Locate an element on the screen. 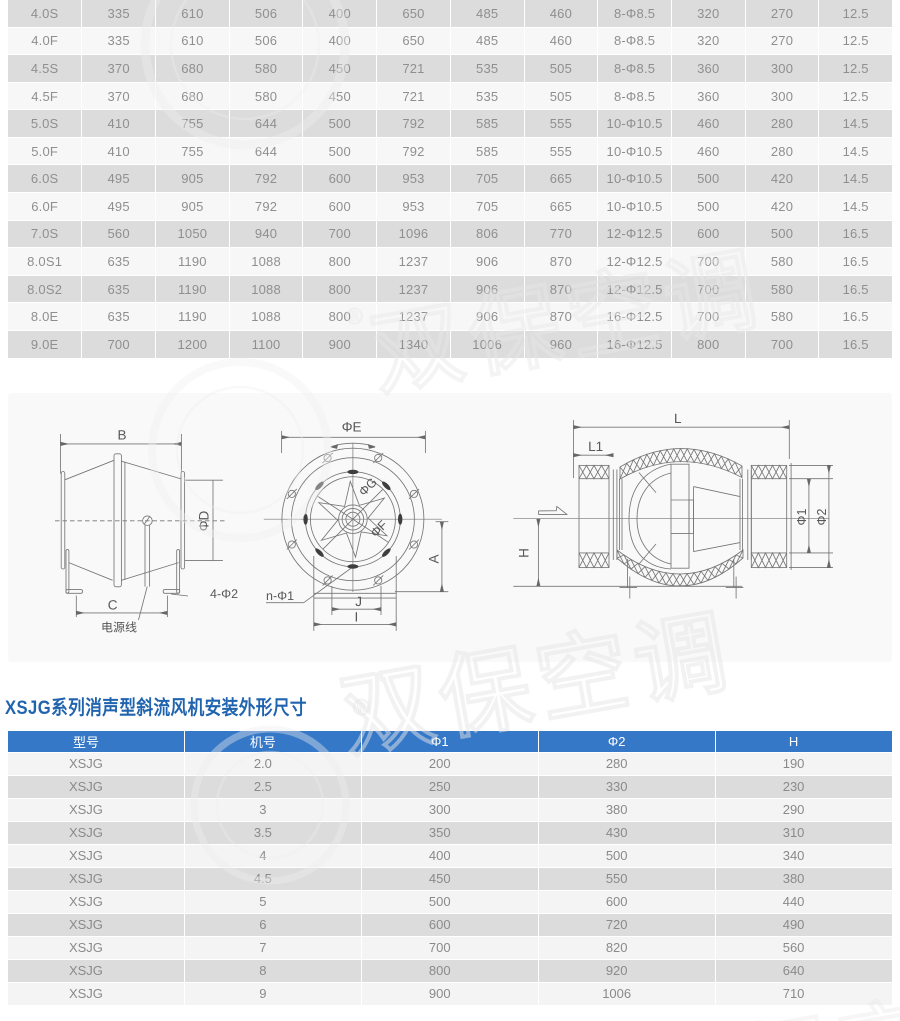 This screenshot has width=900, height=1021. svg-text: I is located at coordinates (357, 617).